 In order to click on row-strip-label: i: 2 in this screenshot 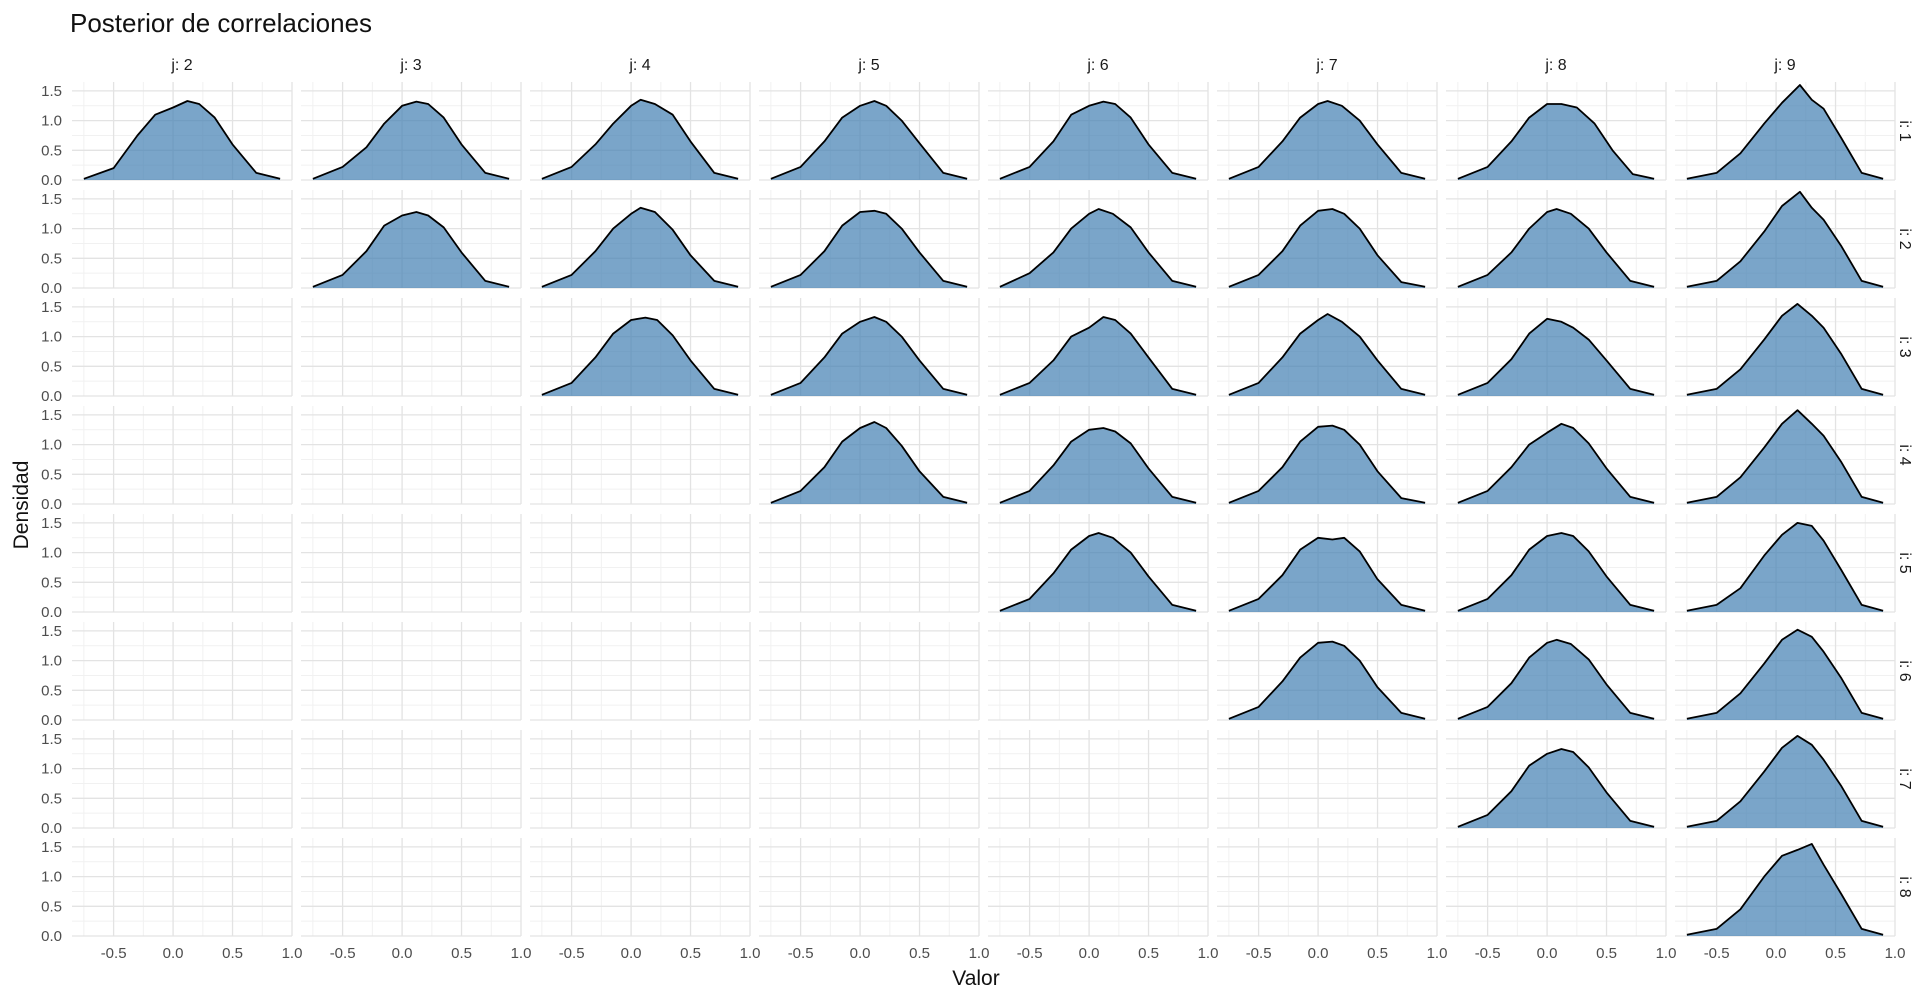, I will do `click(1904, 238)`.